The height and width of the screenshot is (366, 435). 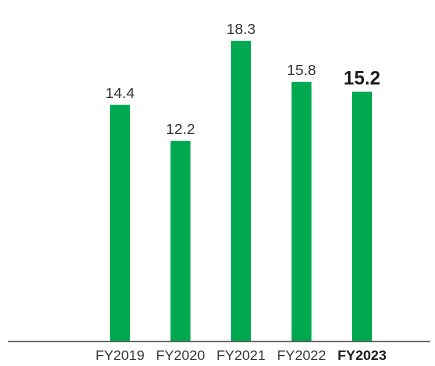 I want to click on x-tick-label-fy2023: FY2023, so click(x=361, y=355).